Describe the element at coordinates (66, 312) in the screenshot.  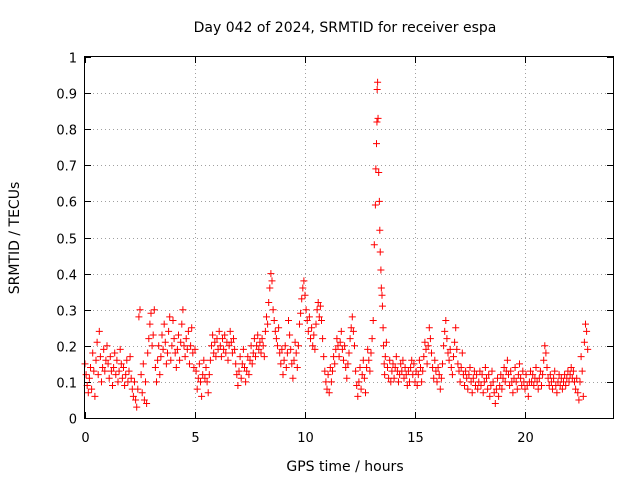
I see `y-tick-label: 0.3` at that location.